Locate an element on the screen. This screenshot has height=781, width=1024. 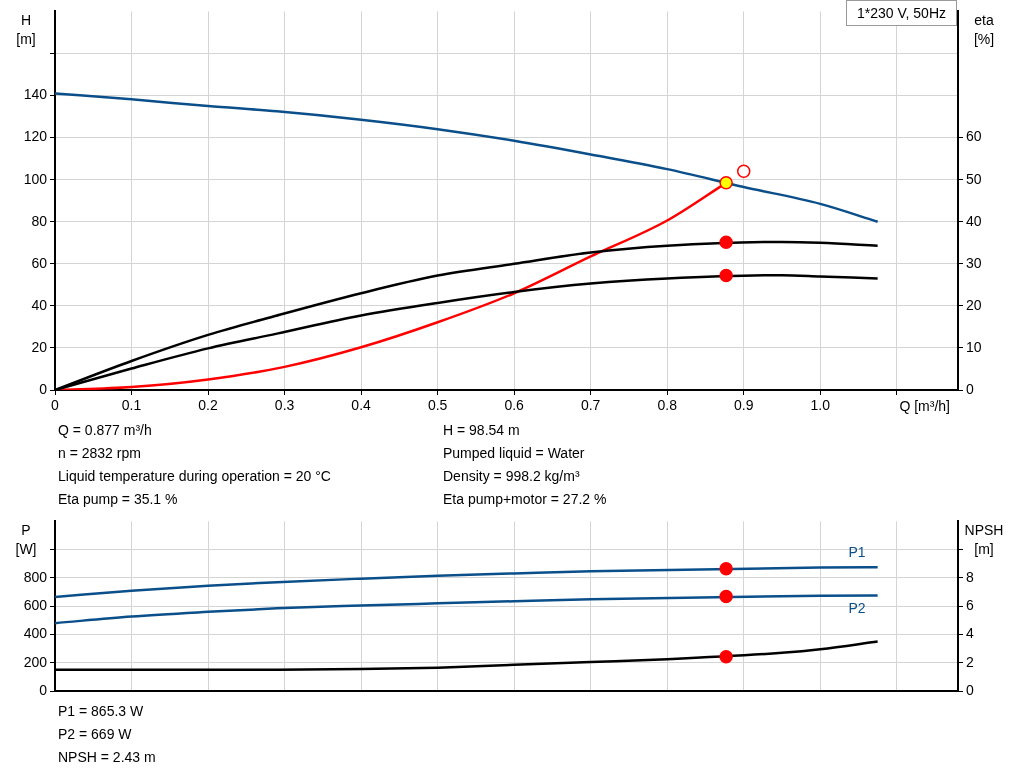
y-tick-label: 400 is located at coordinates (35, 633).